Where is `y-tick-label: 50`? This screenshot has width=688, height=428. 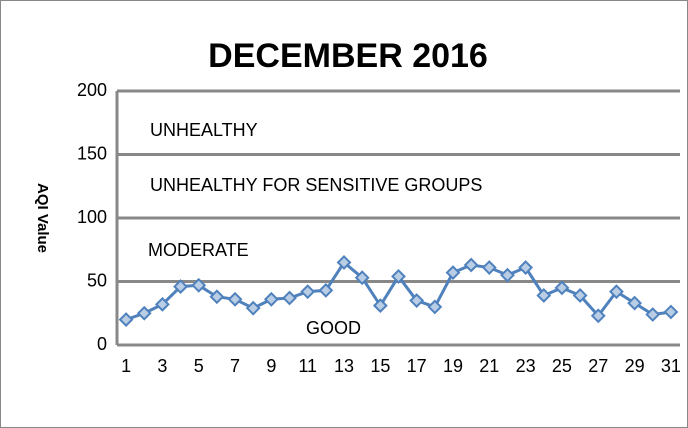 y-tick-label: 50 is located at coordinates (97, 280).